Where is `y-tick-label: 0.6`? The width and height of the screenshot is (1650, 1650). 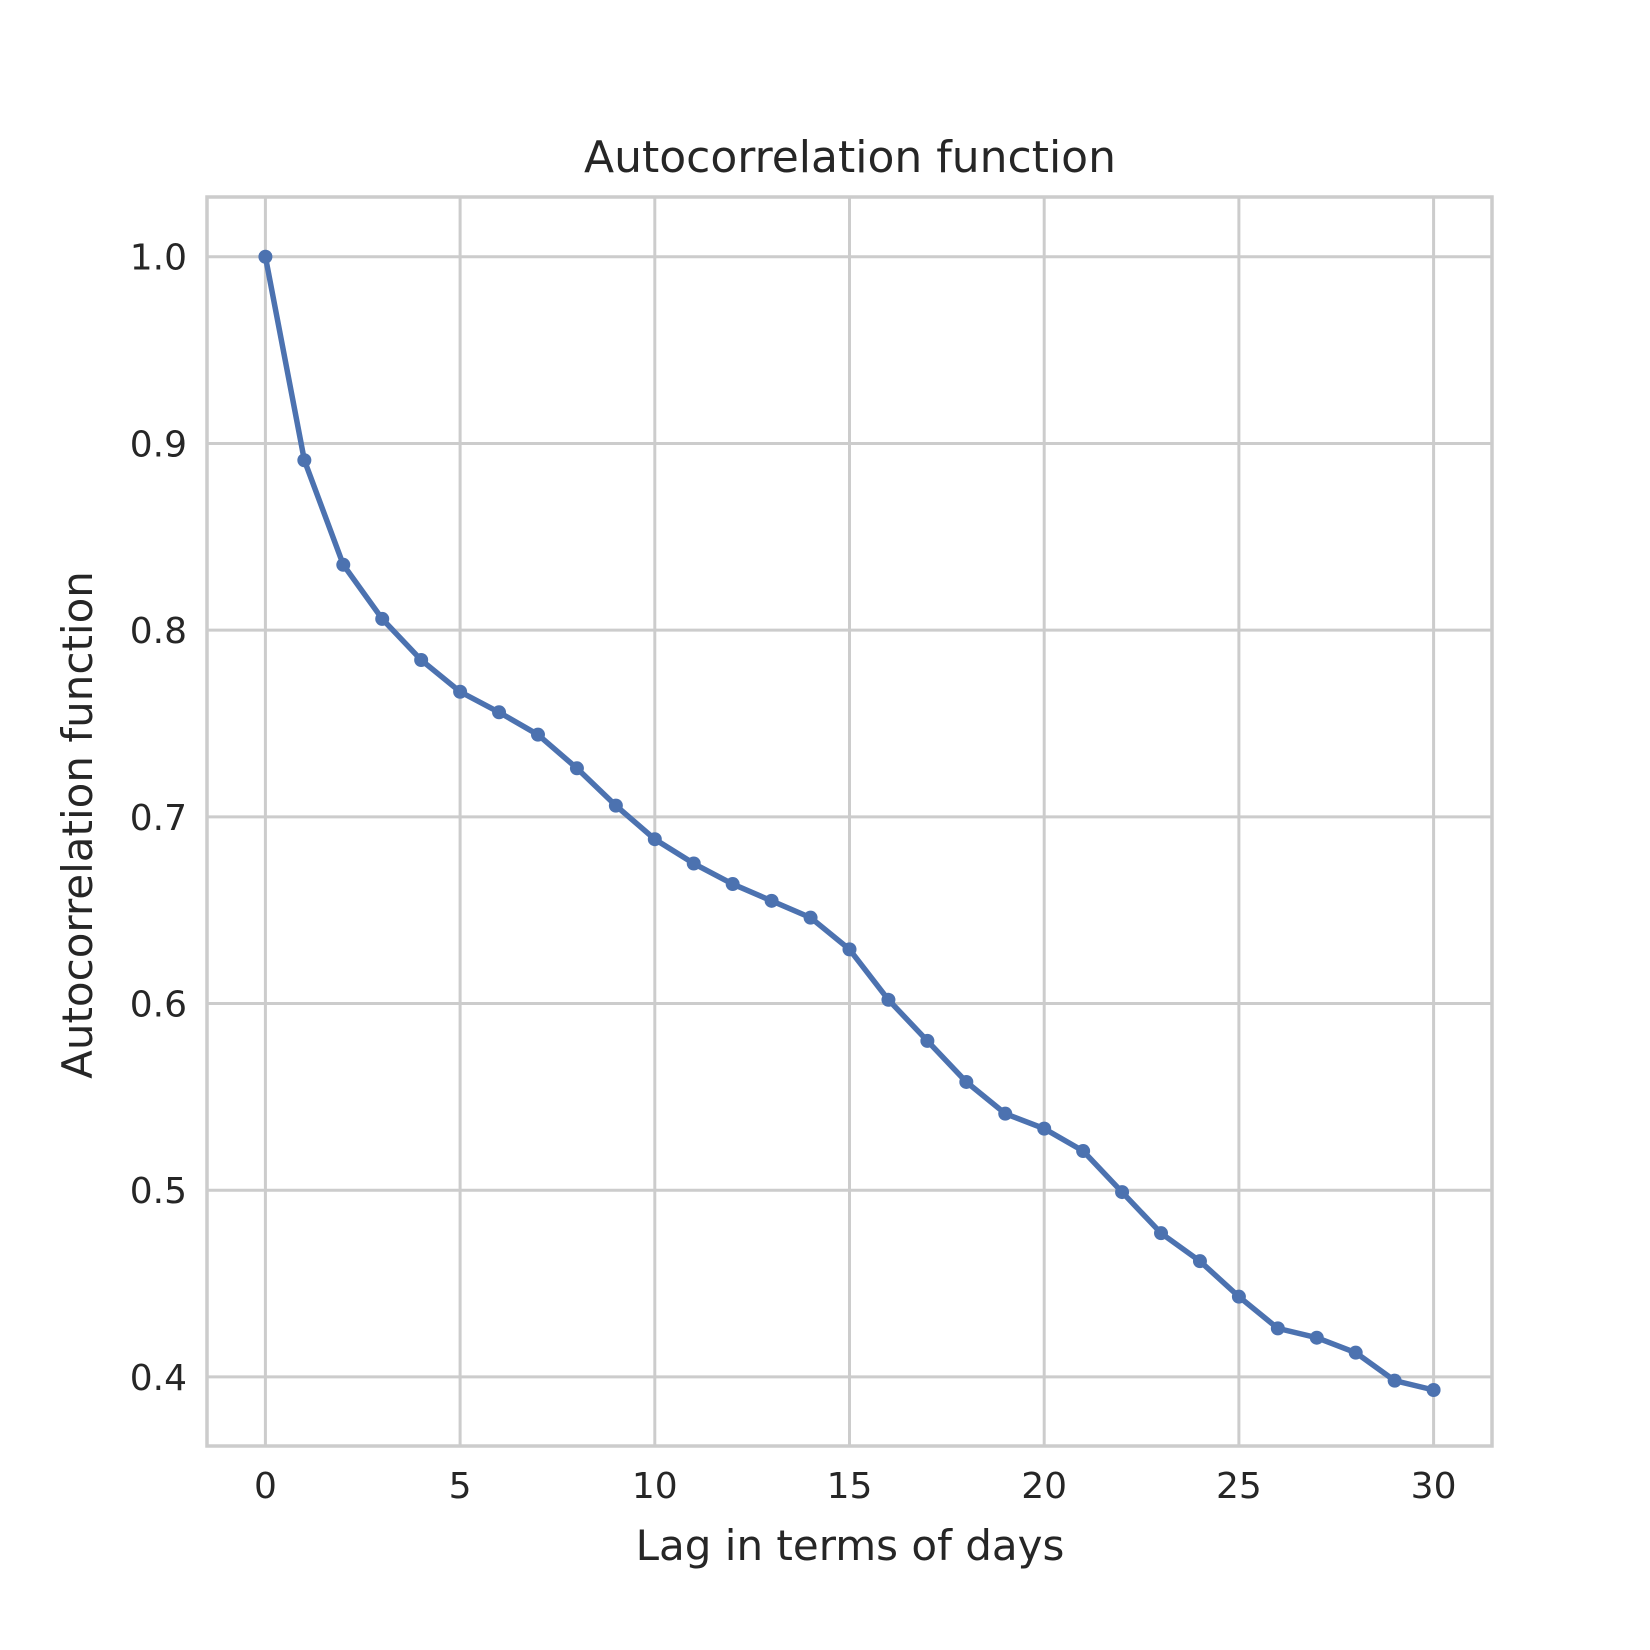
y-tick-label: 0.6 is located at coordinates (158, 1005).